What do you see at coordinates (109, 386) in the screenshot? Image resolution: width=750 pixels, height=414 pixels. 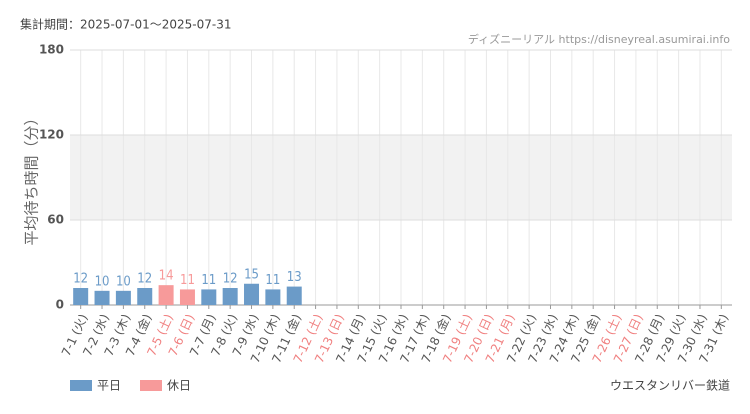 I see `legend-label: 平日` at bounding box center [109, 386].